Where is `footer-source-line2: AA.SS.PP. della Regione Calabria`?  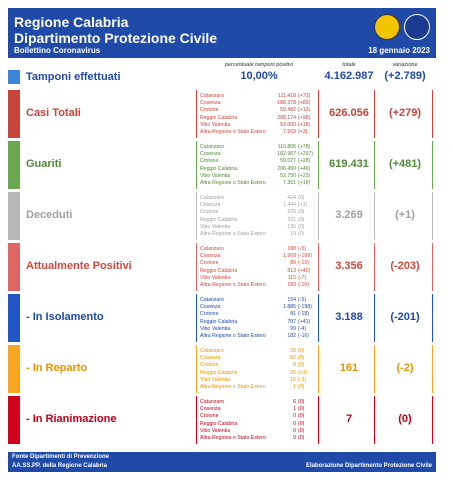 footer-source-line2: AA.SS.PP. della Regione Calabria is located at coordinates (59, 466).